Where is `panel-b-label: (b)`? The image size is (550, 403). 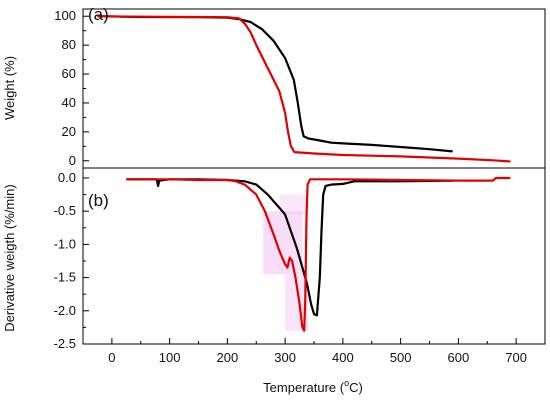 panel-b-label: (b) is located at coordinates (98, 200).